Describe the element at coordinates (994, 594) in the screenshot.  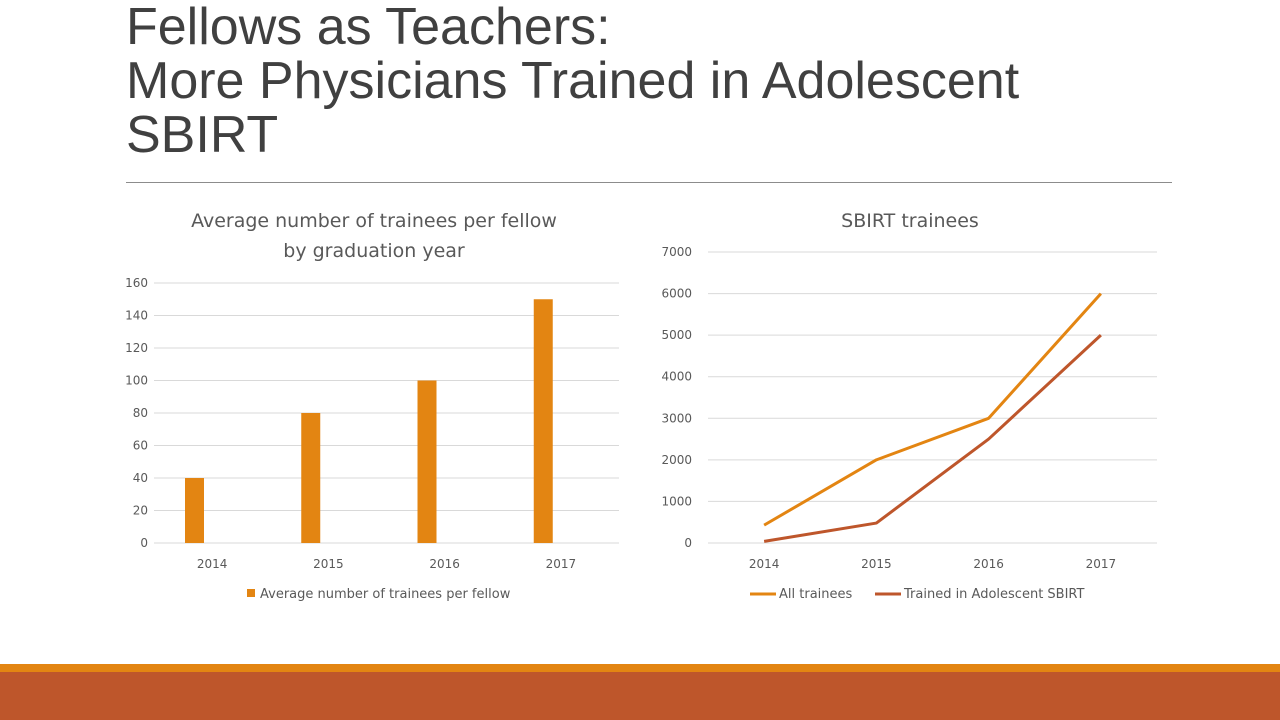
I see `line-legend-label: Trained in Adolescent SBIRT` at that location.